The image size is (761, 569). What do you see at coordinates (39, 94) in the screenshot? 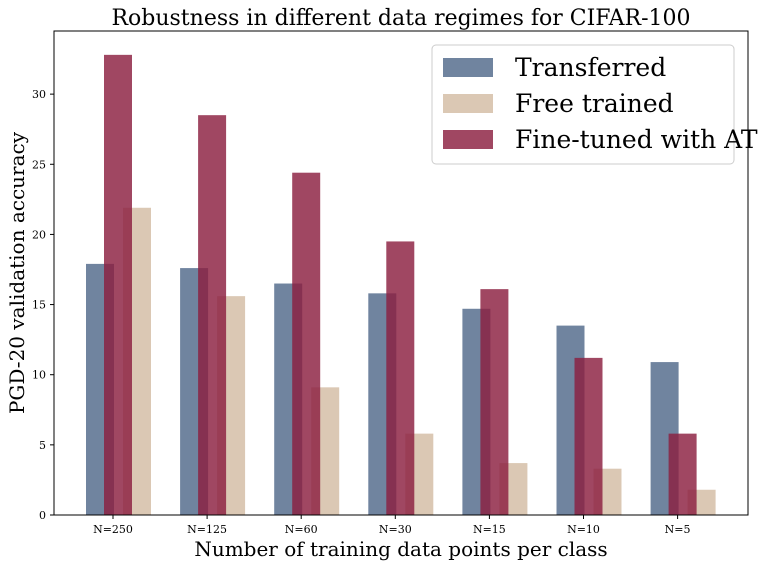
I see `y-tick-label: 30` at bounding box center [39, 94].